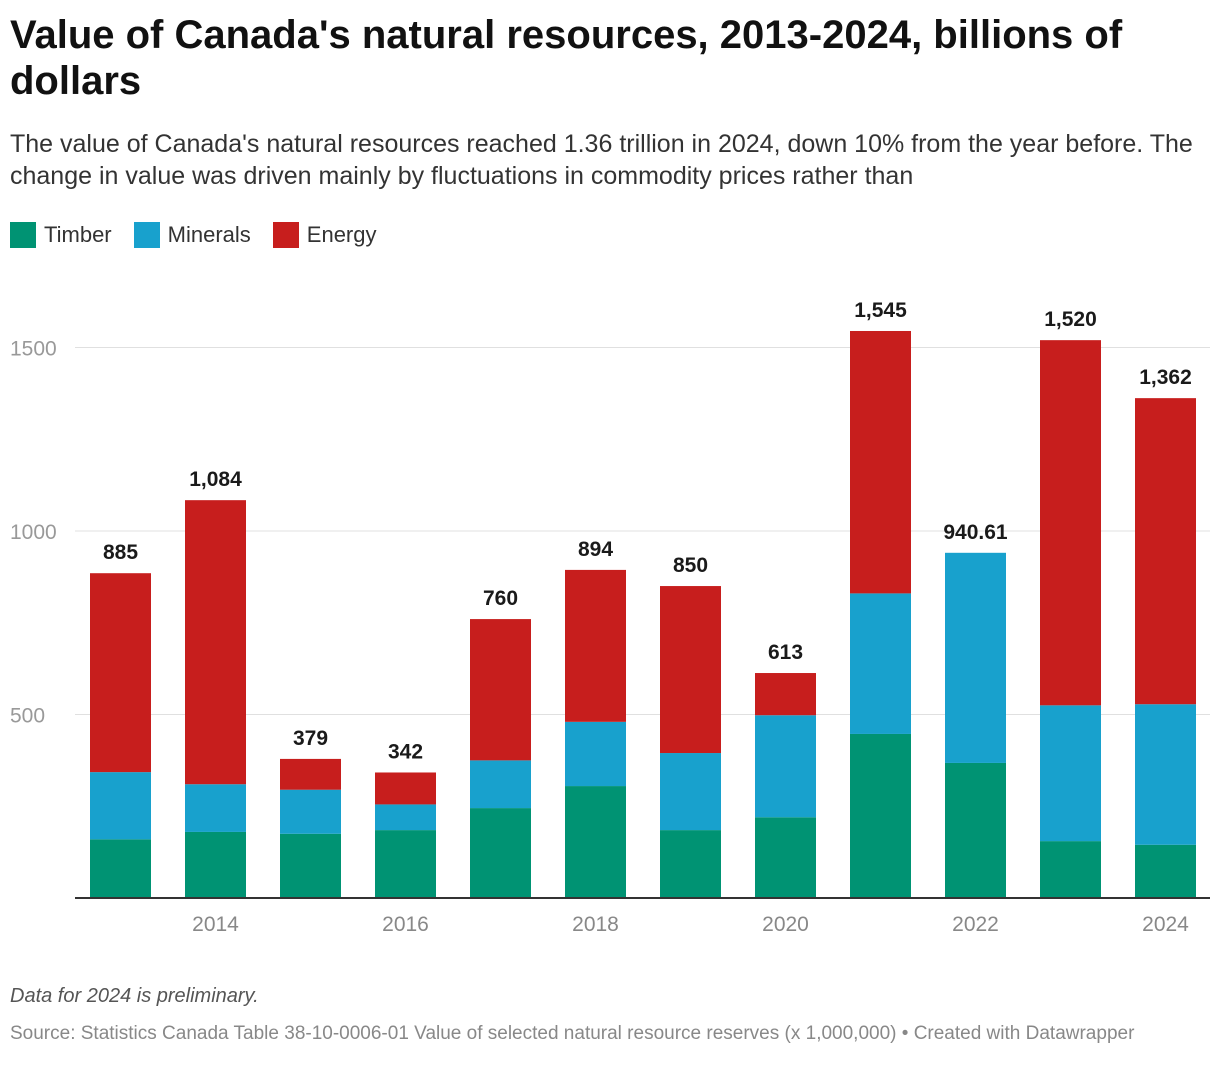 The width and height of the screenshot is (1220, 1084). Describe the element at coordinates (690, 792) in the screenshot. I see `bar-minerals-2019` at that location.